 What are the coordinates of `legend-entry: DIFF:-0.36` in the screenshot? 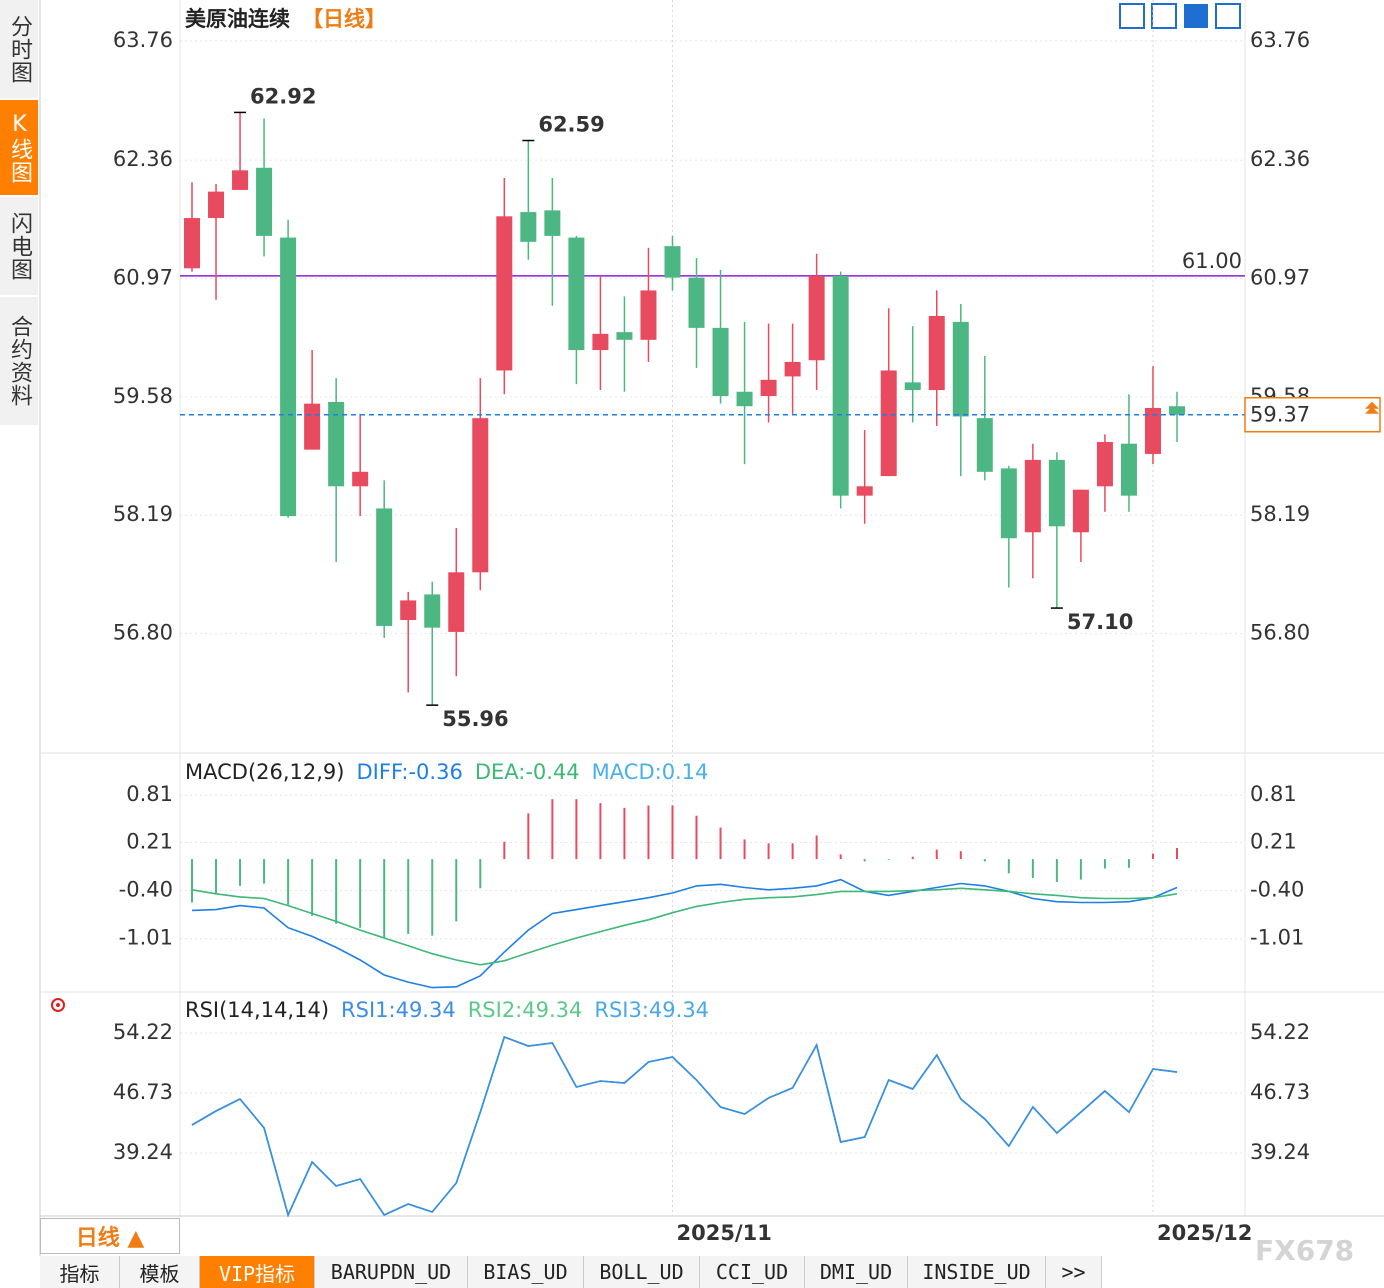 It's located at (410, 772).